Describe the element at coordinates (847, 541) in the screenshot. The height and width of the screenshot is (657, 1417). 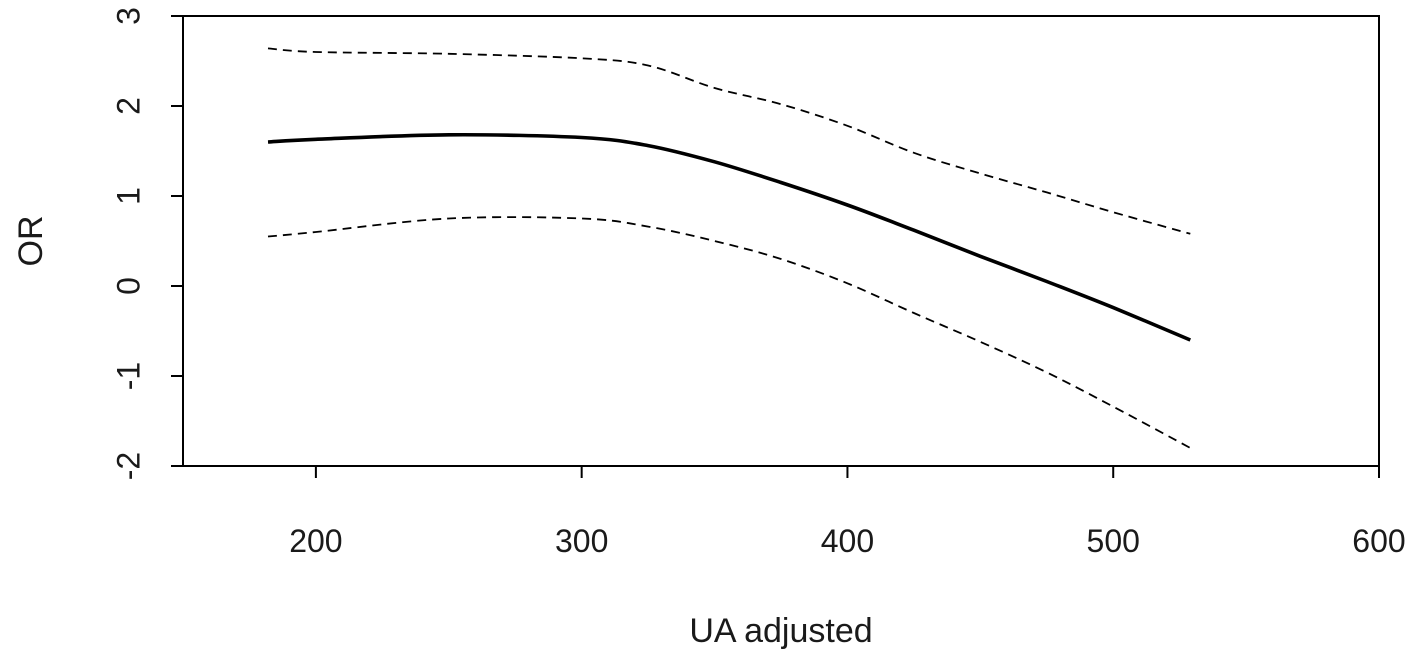
I see `x-tick-label: 400` at that location.